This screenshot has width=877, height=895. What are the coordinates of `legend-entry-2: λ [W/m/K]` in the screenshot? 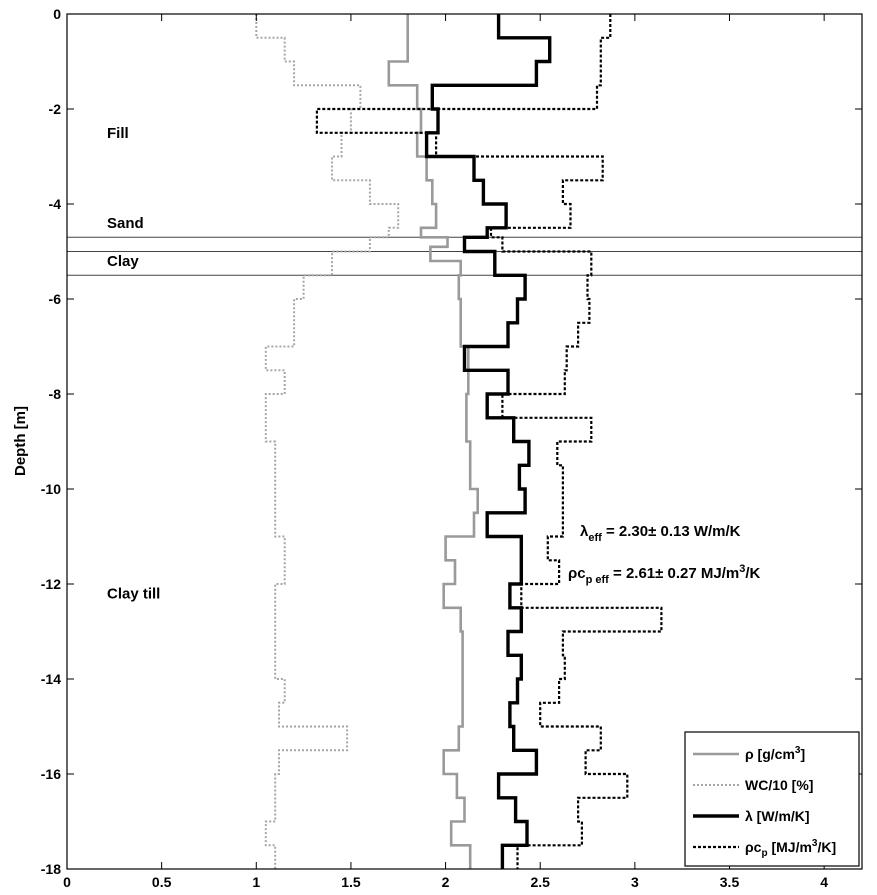 It's located at (777, 816).